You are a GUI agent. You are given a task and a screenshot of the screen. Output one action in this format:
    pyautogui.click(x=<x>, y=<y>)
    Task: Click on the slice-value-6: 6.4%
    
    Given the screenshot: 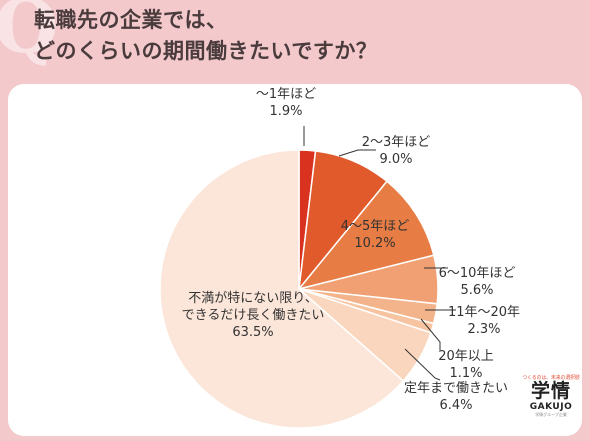 What is the action you would take?
    pyautogui.click(x=455, y=405)
    